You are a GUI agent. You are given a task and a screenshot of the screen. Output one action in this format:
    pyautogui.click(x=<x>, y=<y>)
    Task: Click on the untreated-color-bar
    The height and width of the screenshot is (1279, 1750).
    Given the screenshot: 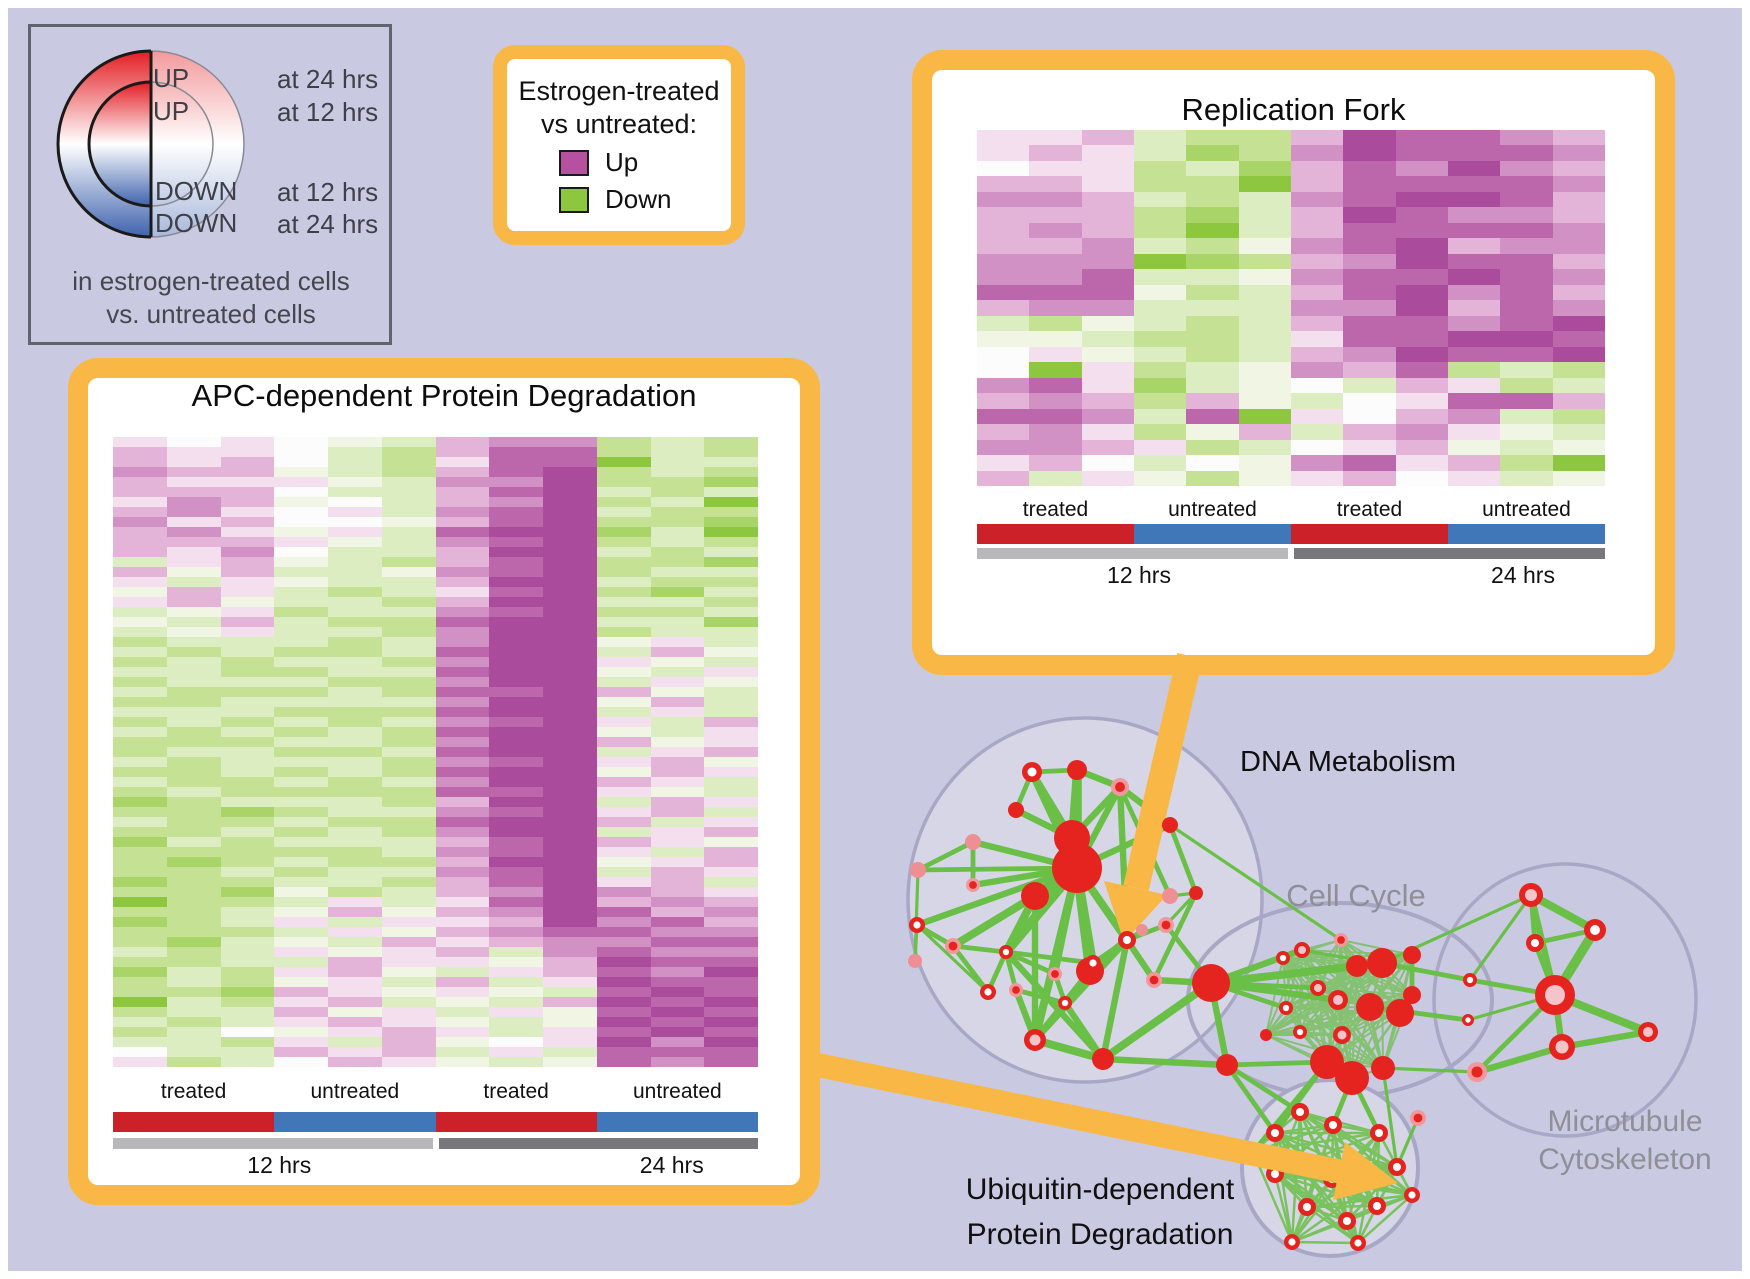 What is the action you would take?
    pyautogui.click(x=355, y=1122)
    